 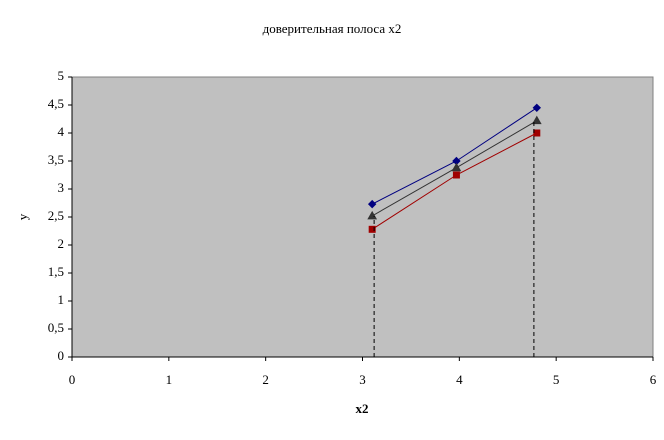 What do you see at coordinates (56, 327) in the screenshot?
I see `y-tick-label: 0,5` at bounding box center [56, 327].